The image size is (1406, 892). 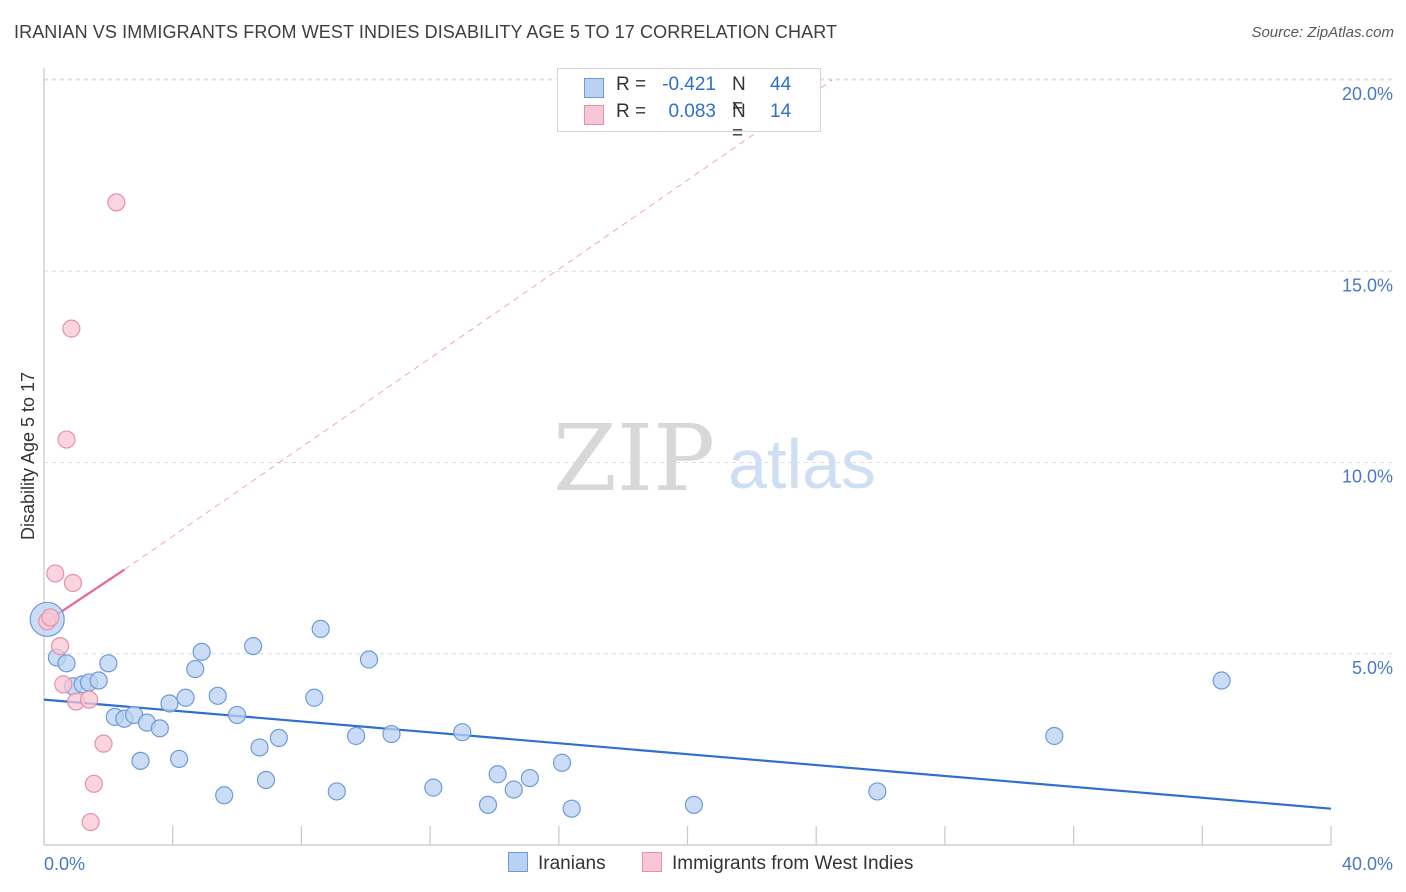 What do you see at coordinates (1367, 94) in the screenshot?
I see `y-tick-label: 20.0%` at bounding box center [1367, 94].